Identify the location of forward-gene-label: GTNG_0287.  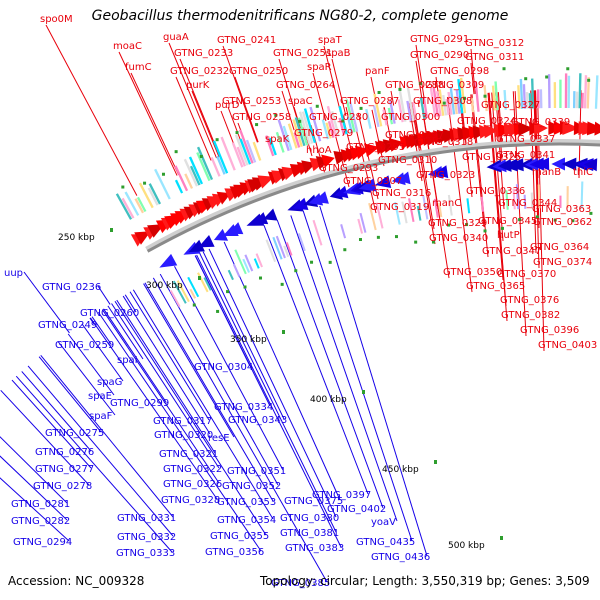
(369, 101).